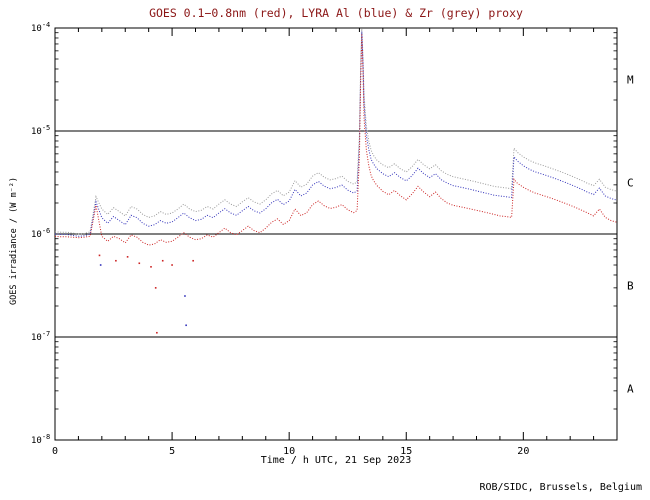 This screenshot has width=650, height=500. Describe the element at coordinates (336, 460) in the screenshot. I see `x-axis-label: Time / h UTC, 21 Sep 2023` at that location.